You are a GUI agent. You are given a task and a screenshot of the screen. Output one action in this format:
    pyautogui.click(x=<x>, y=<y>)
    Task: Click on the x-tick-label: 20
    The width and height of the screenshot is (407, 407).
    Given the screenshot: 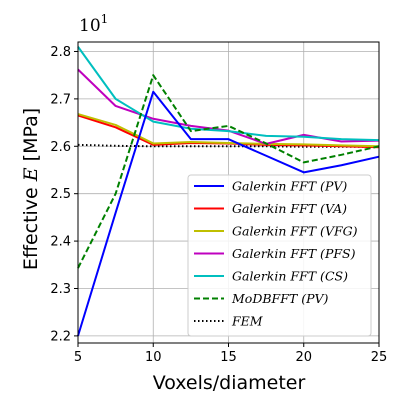 What is the action you would take?
    pyautogui.click(x=303, y=357)
    